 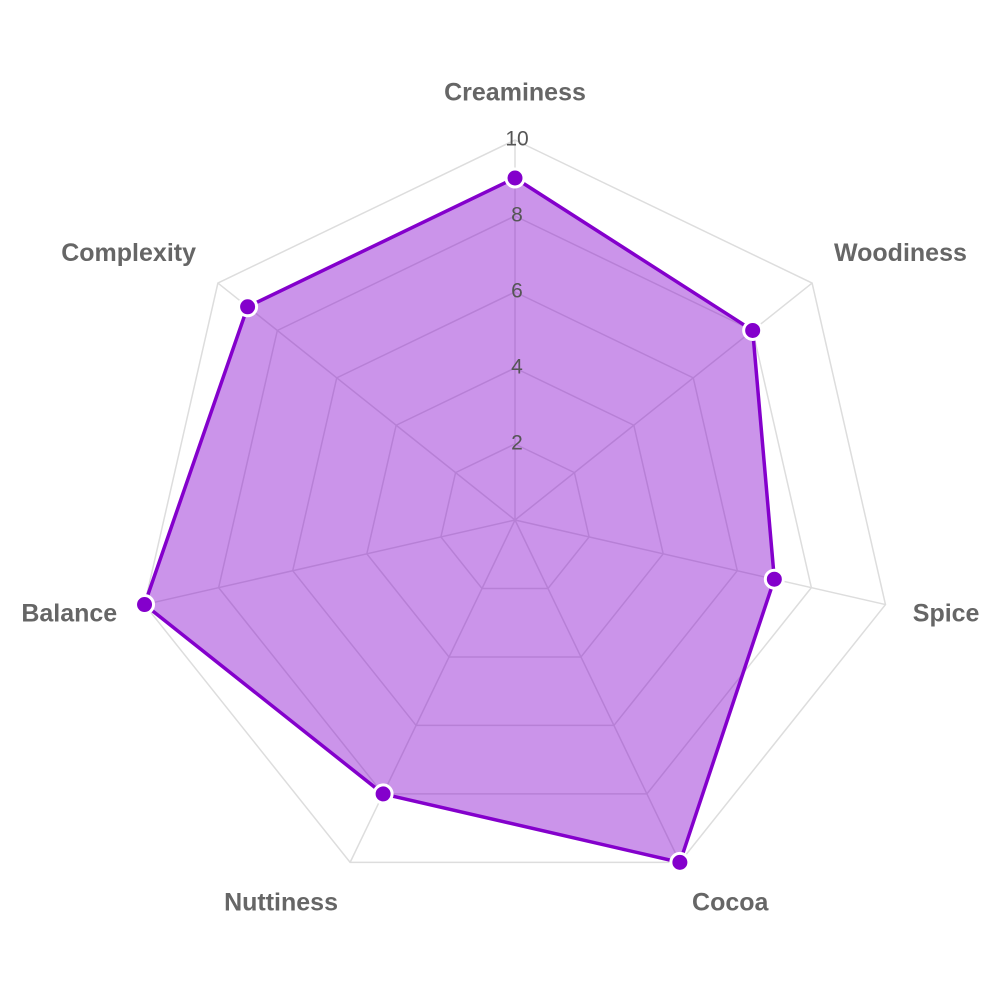 What do you see at coordinates (281, 902) in the screenshot?
I see `axis-label: Nuttiness` at bounding box center [281, 902].